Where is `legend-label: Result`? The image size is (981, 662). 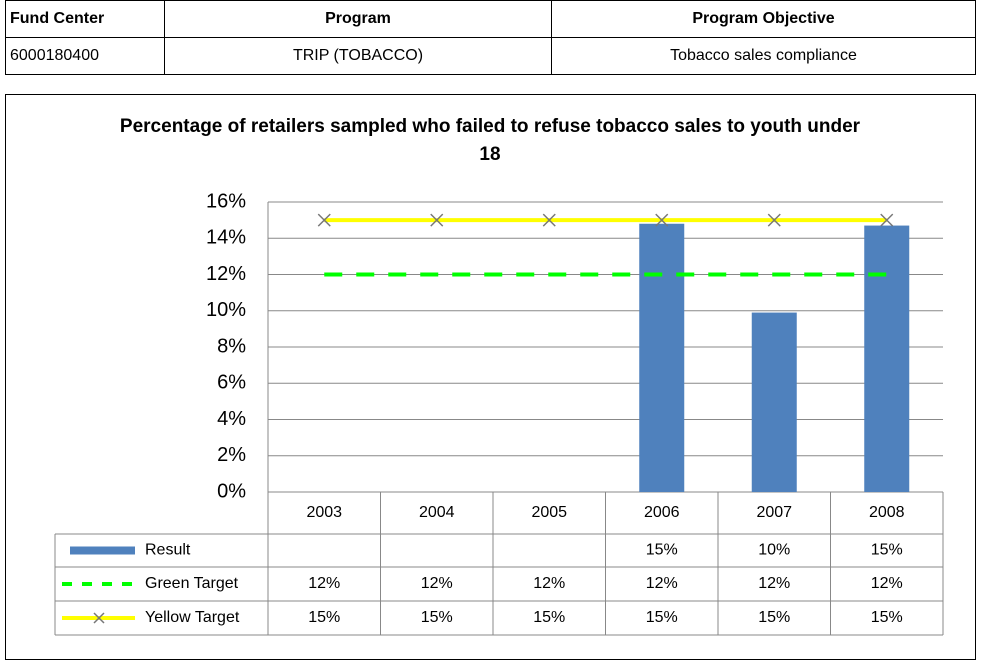 legend-label: Result is located at coordinates (168, 550).